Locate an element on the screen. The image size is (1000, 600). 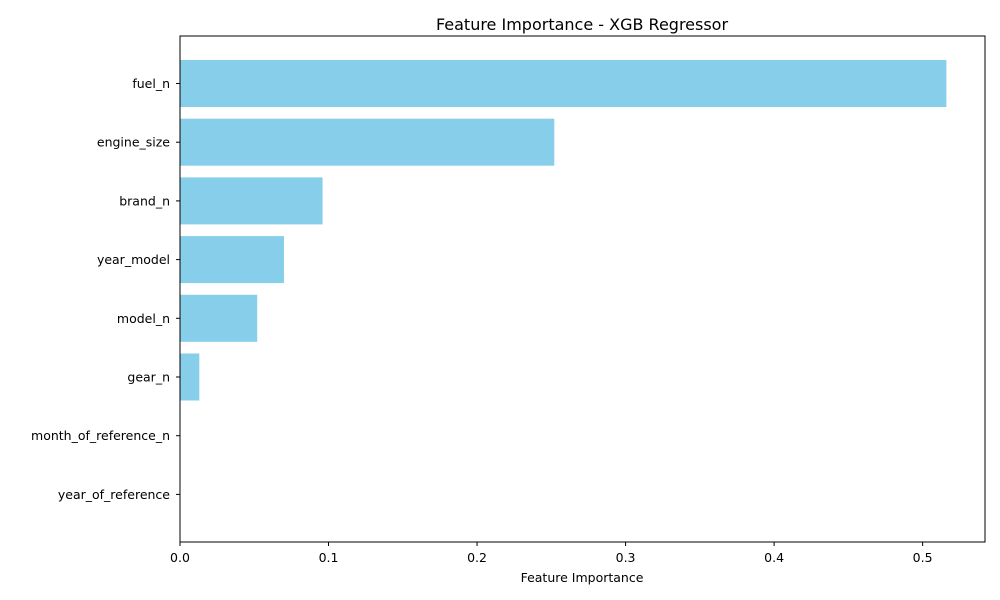
bar-gear_n is located at coordinates (190, 377).